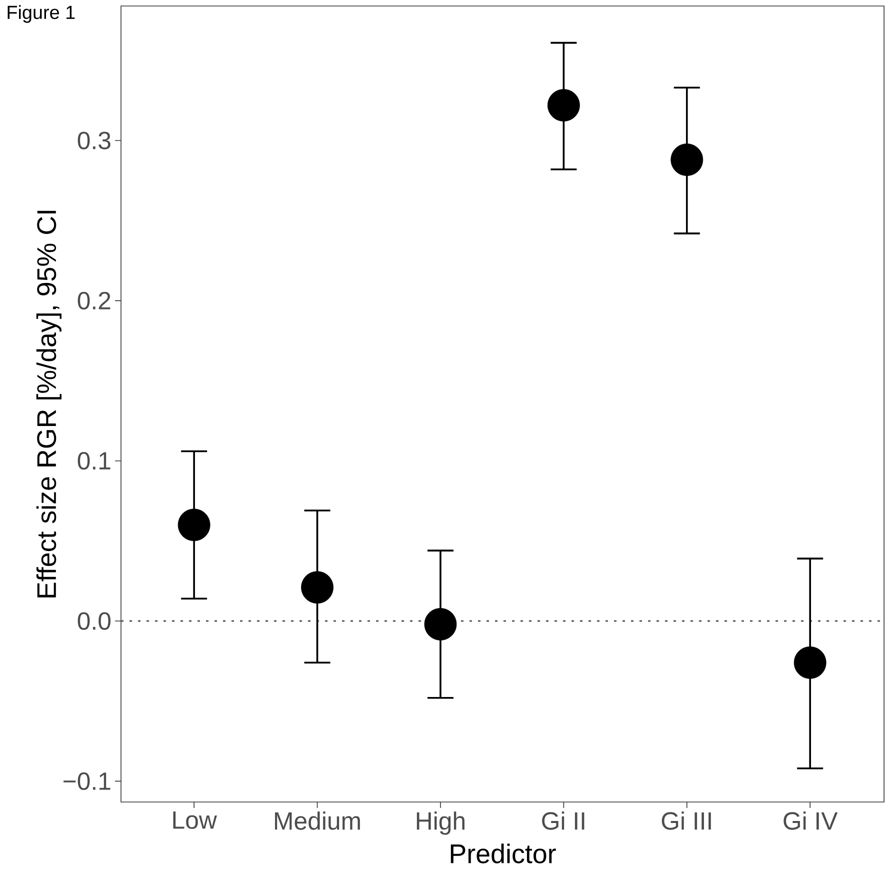 The height and width of the screenshot is (885, 885). I want to click on y-tick-label: 0.3, so click(94, 141).